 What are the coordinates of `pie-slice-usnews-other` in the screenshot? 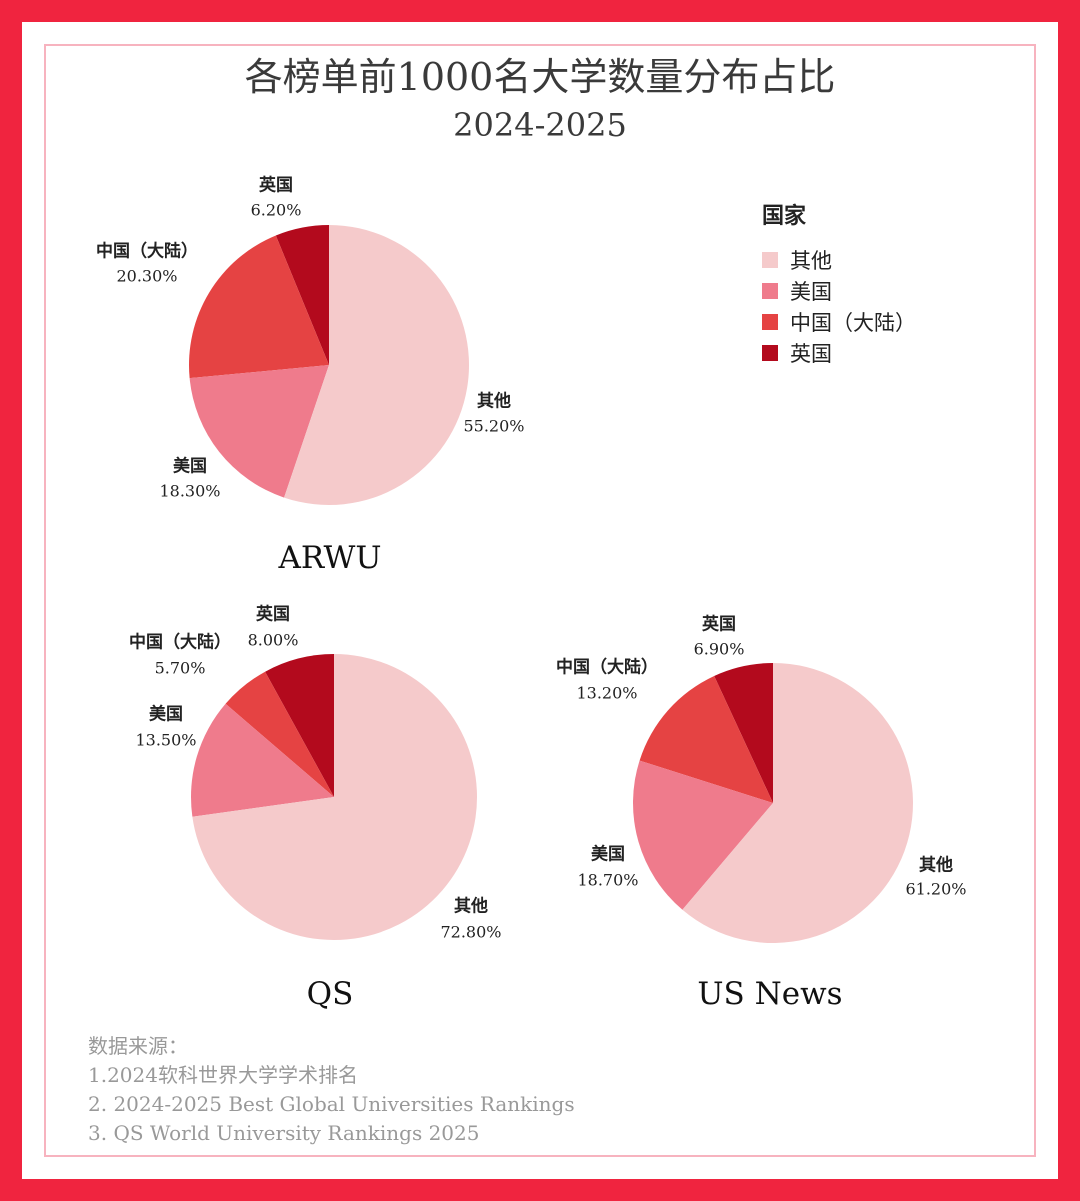 It's located at (798, 803).